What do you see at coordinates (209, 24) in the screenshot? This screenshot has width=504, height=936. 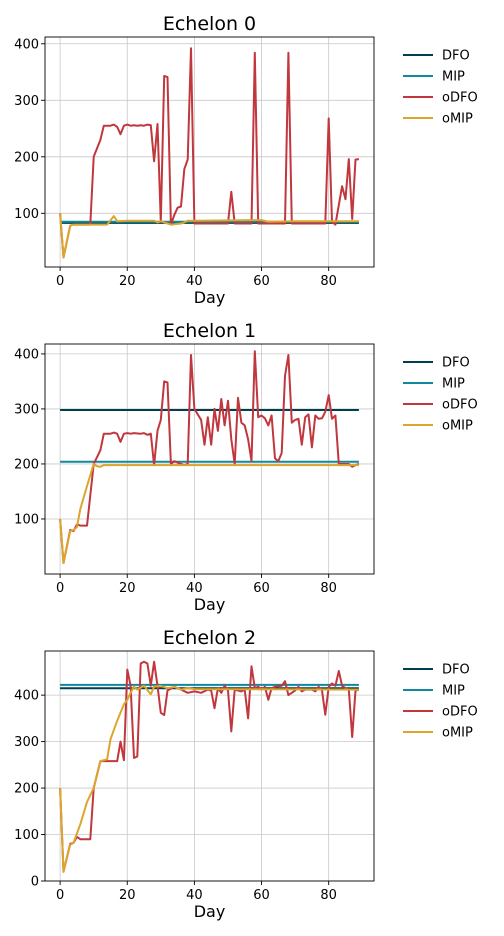 I see `chart-title: Echelon 0` at bounding box center [209, 24].